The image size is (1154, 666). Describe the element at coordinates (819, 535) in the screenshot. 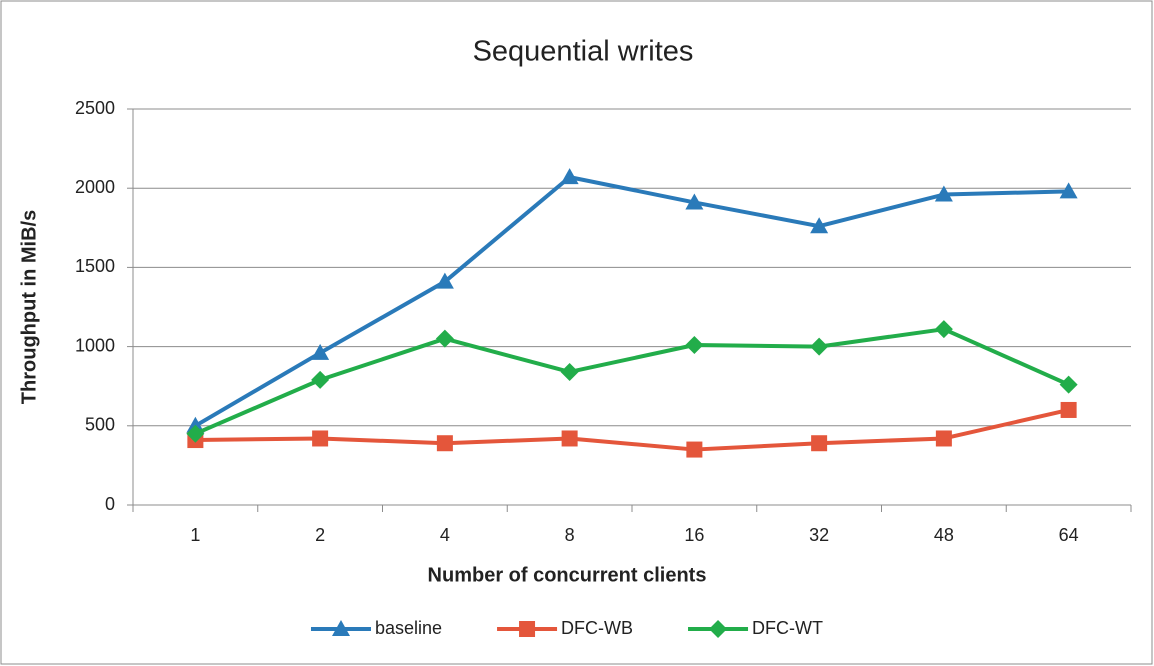

I see `x-tick-label: 32` at that location.